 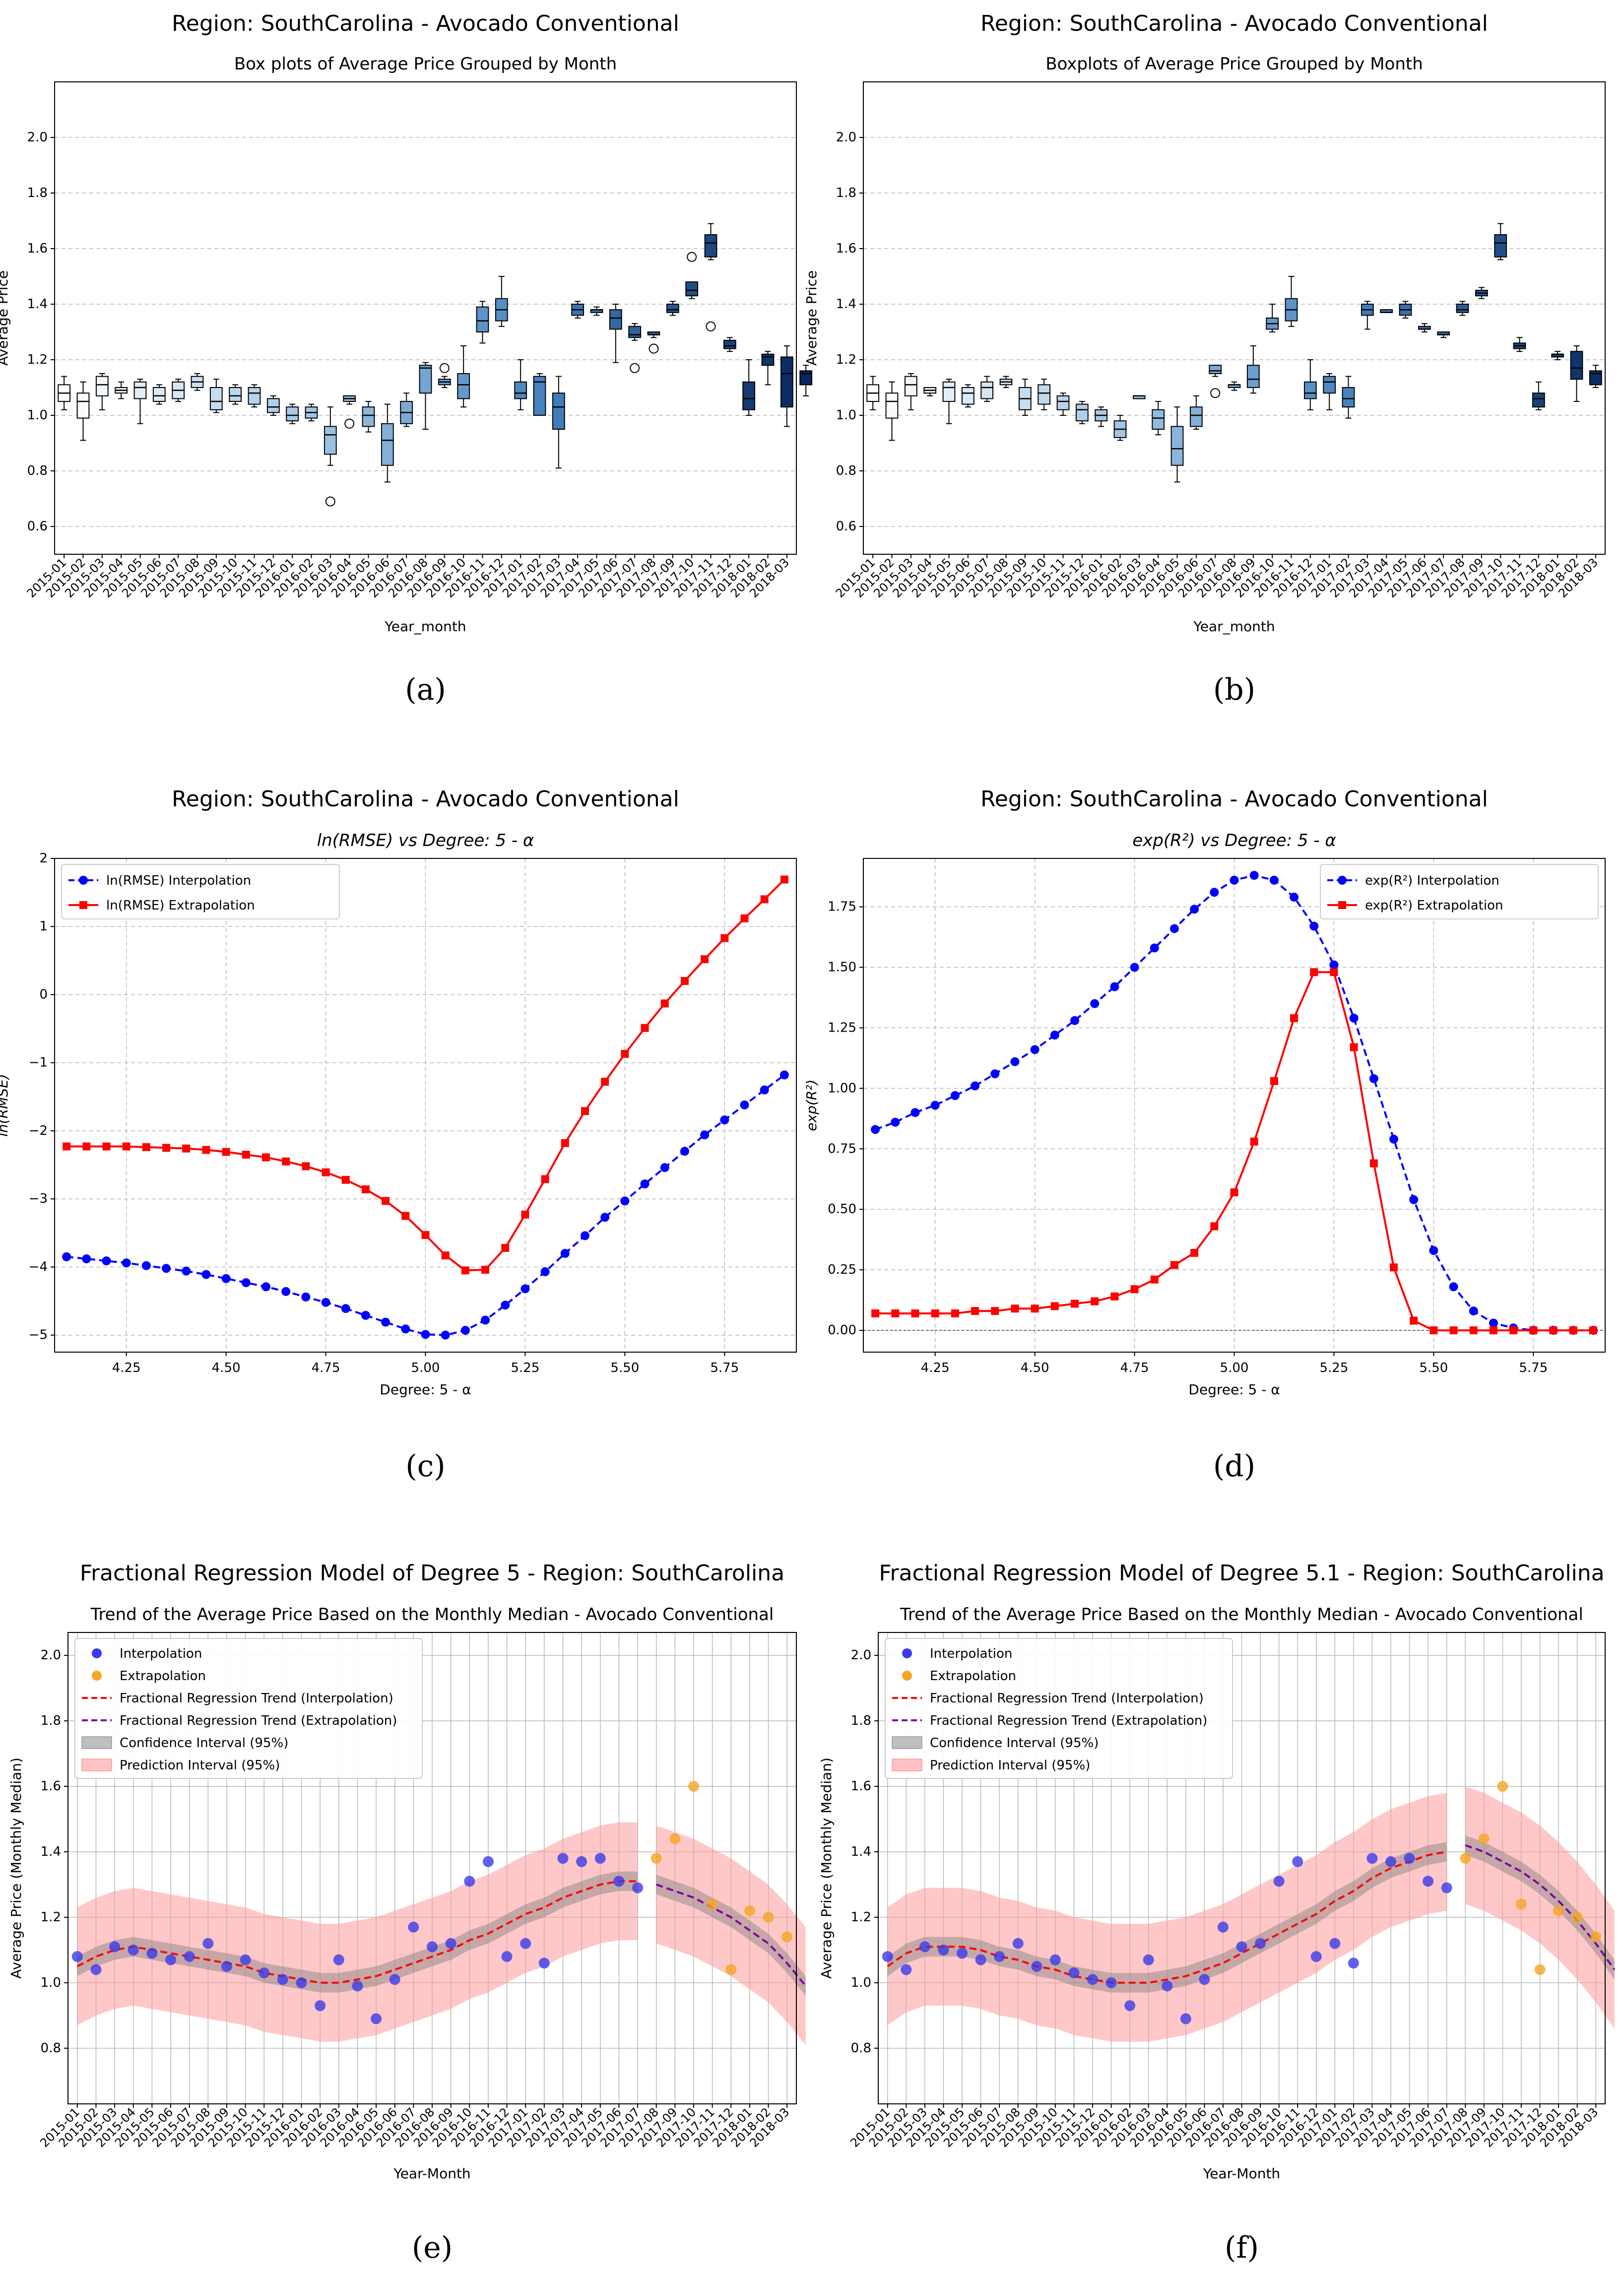 I want to click on trend-line-extrapolation, so click(x=1540, y=1907).